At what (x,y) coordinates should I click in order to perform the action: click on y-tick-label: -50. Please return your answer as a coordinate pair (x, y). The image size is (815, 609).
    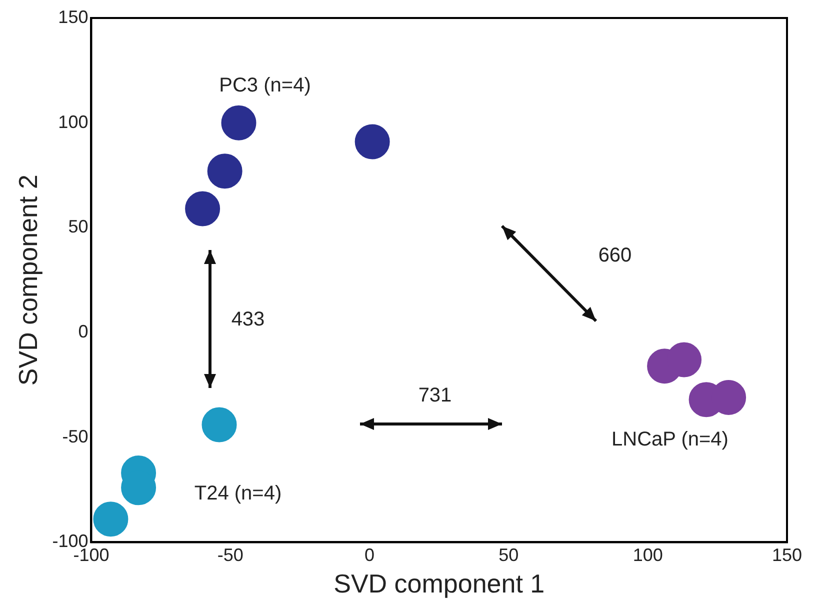
    Looking at the image, I should click on (75, 436).